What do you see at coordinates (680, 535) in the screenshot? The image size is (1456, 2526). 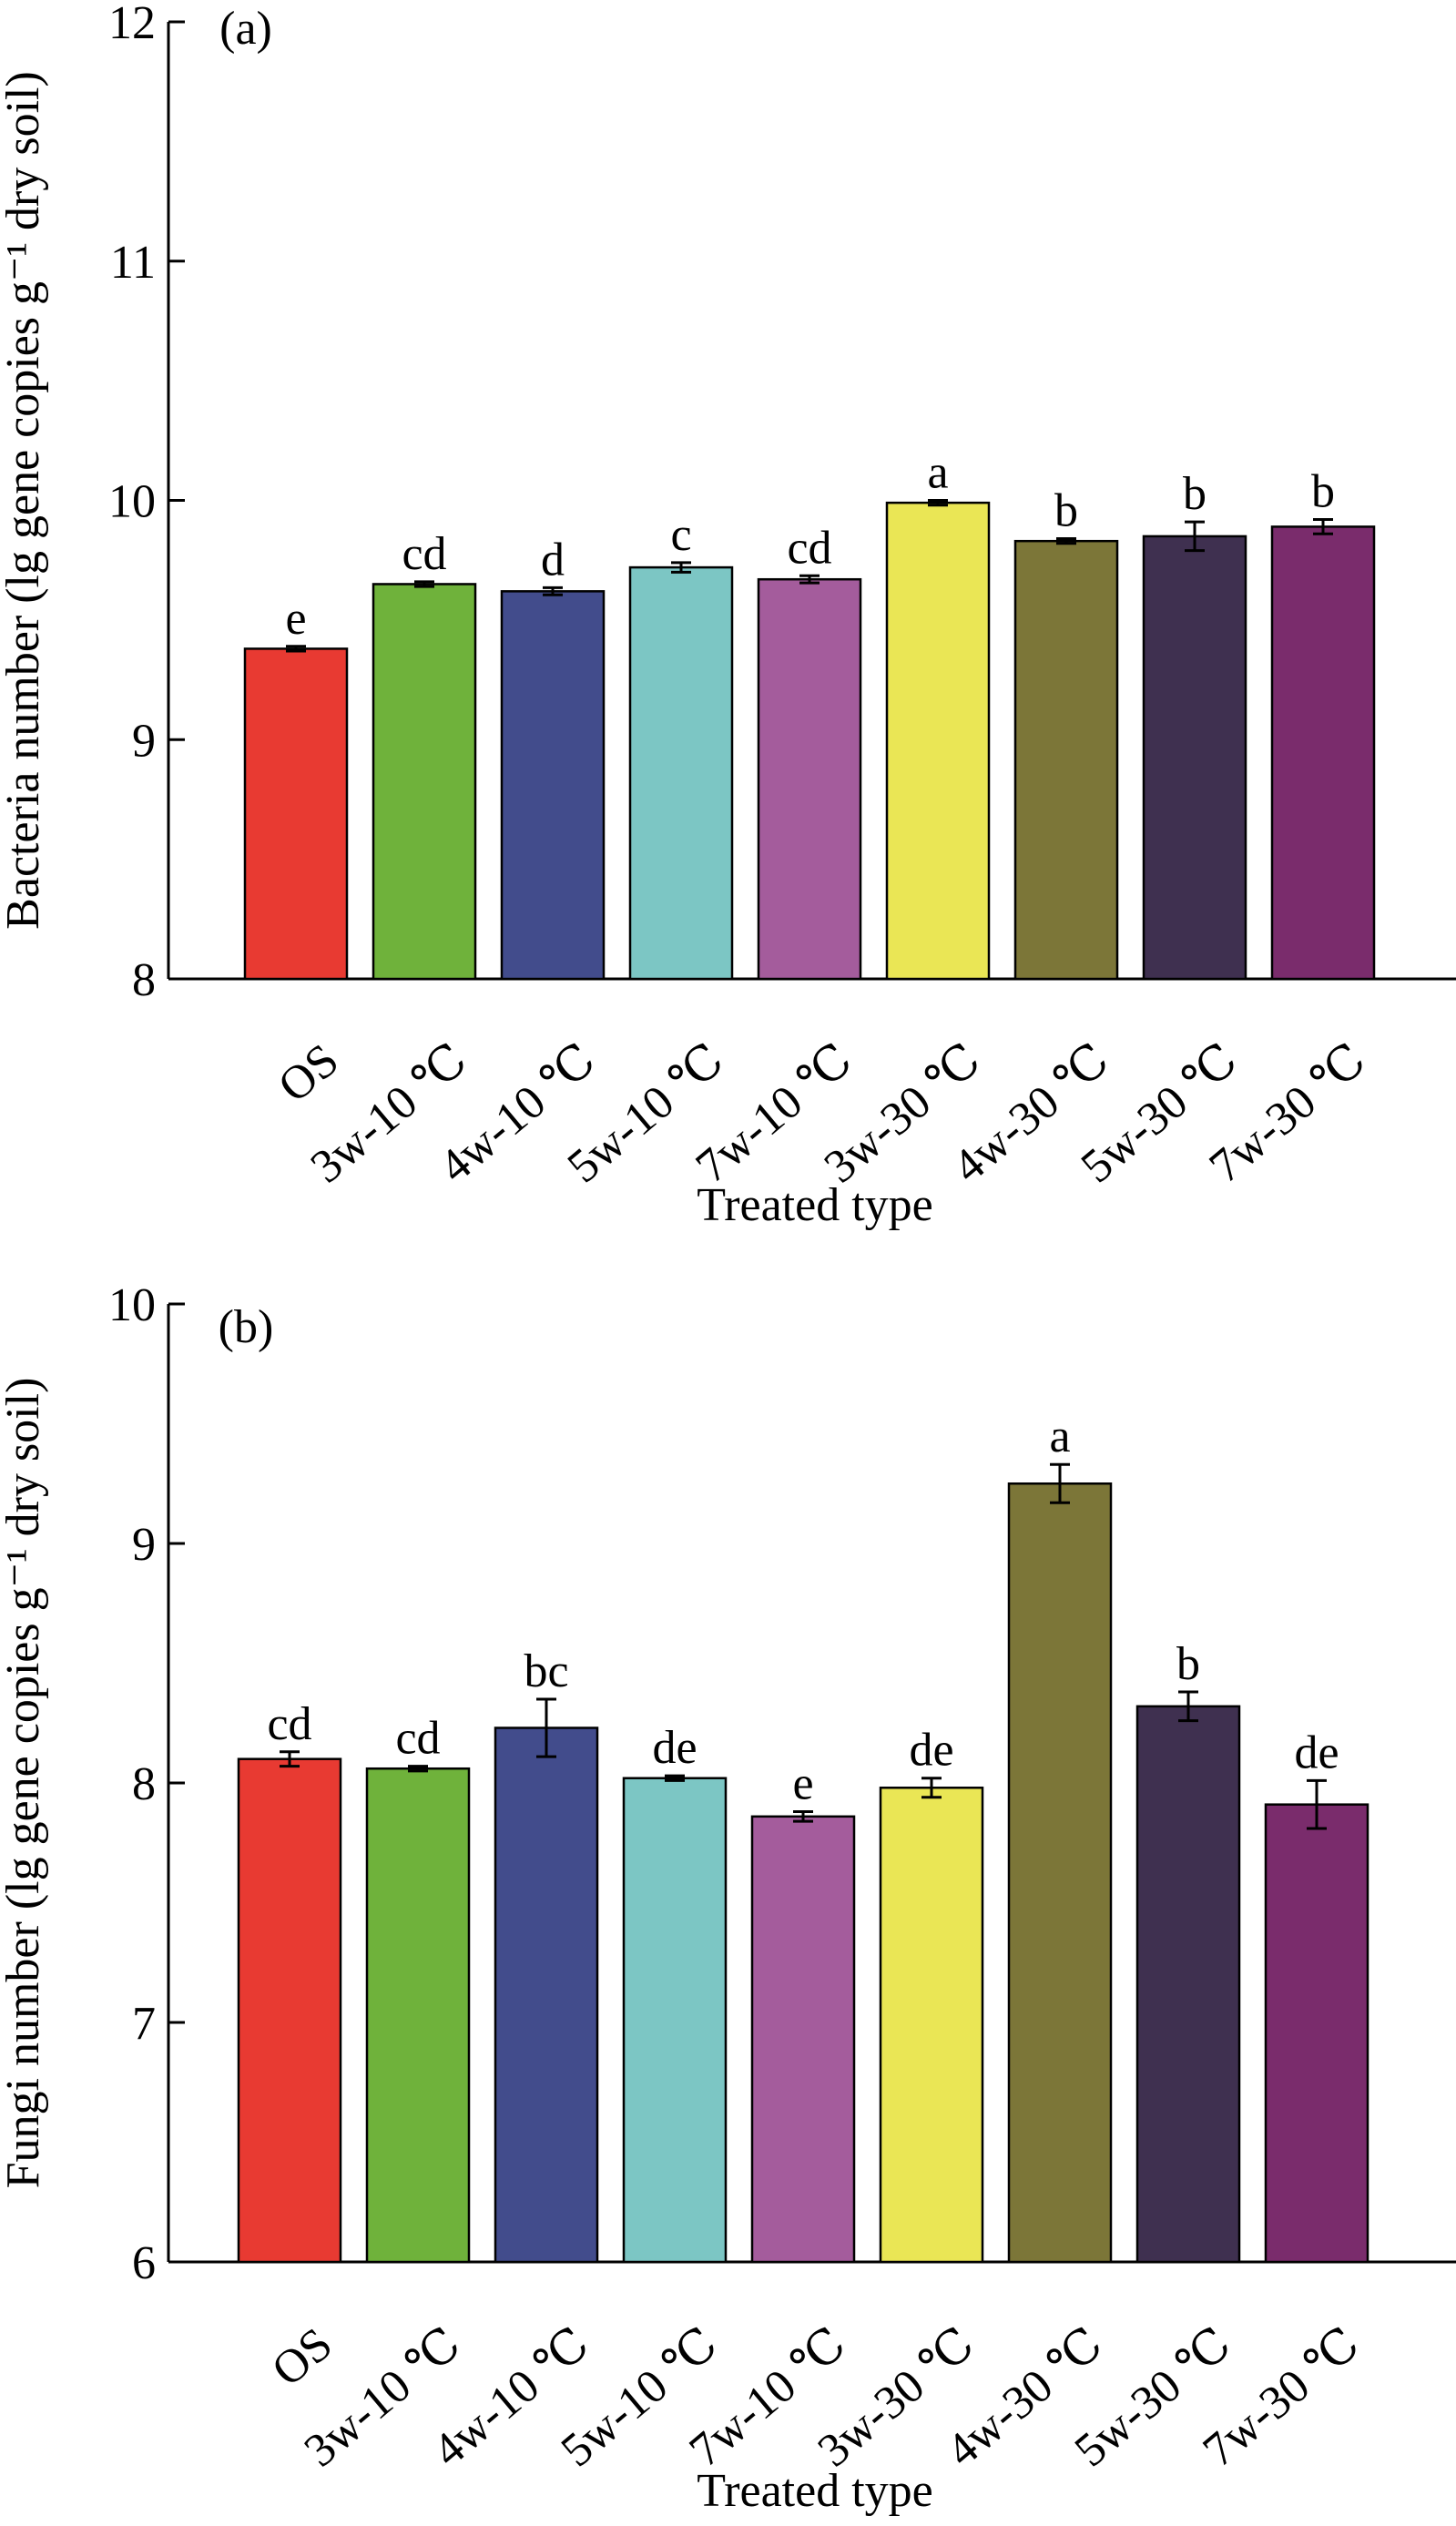 I see `significance-label: c` at bounding box center [680, 535].